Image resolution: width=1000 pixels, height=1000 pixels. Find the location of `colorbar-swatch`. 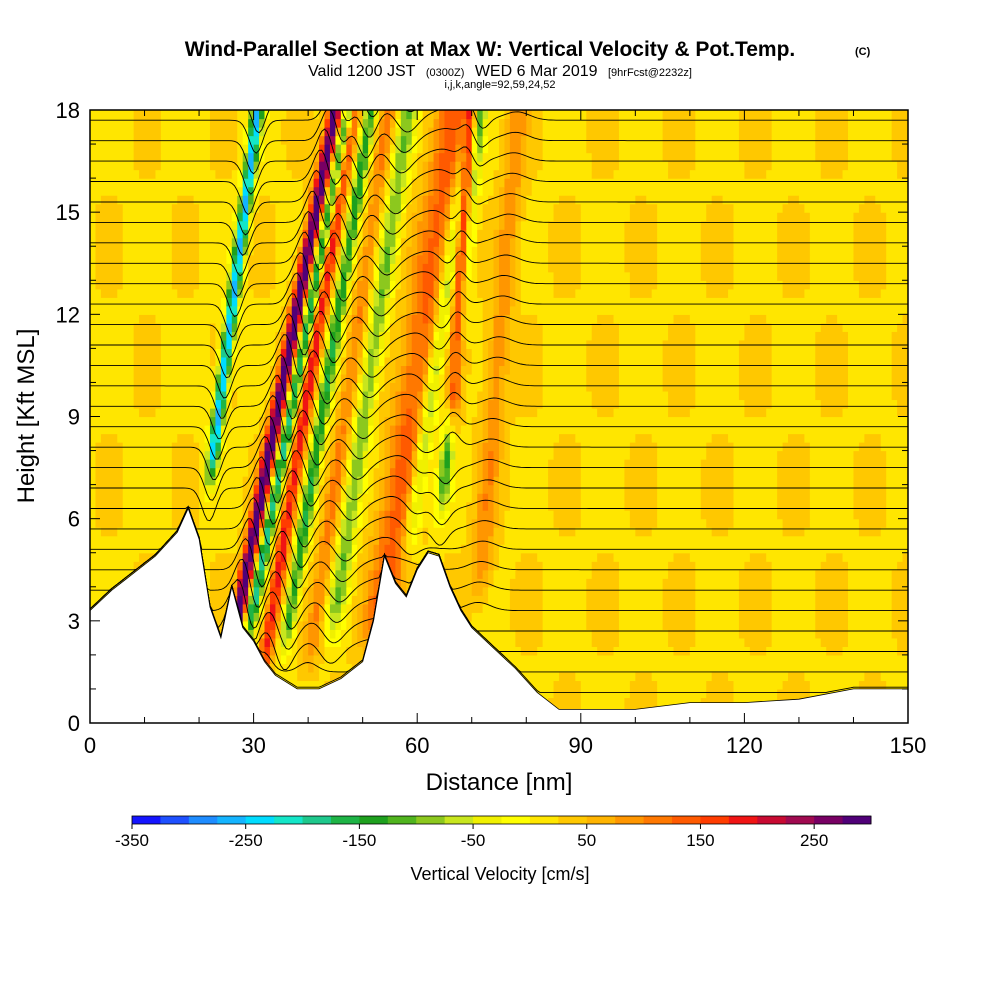

colorbar-swatch is located at coordinates (487, 820).